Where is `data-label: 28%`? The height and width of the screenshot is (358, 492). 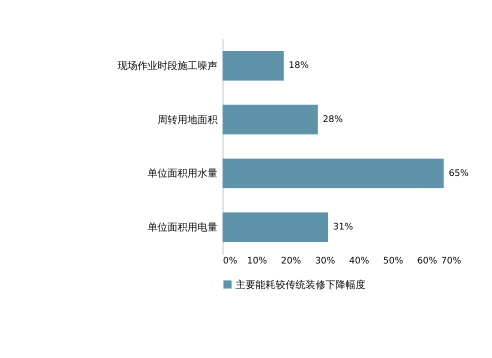
data-label: 28% is located at coordinates (333, 120).